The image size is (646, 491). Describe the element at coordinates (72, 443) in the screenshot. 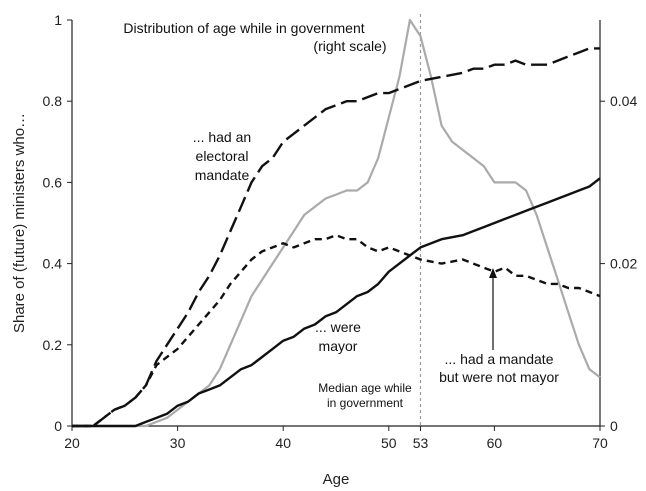

I see `x-tick-label-0: 20` at that location.